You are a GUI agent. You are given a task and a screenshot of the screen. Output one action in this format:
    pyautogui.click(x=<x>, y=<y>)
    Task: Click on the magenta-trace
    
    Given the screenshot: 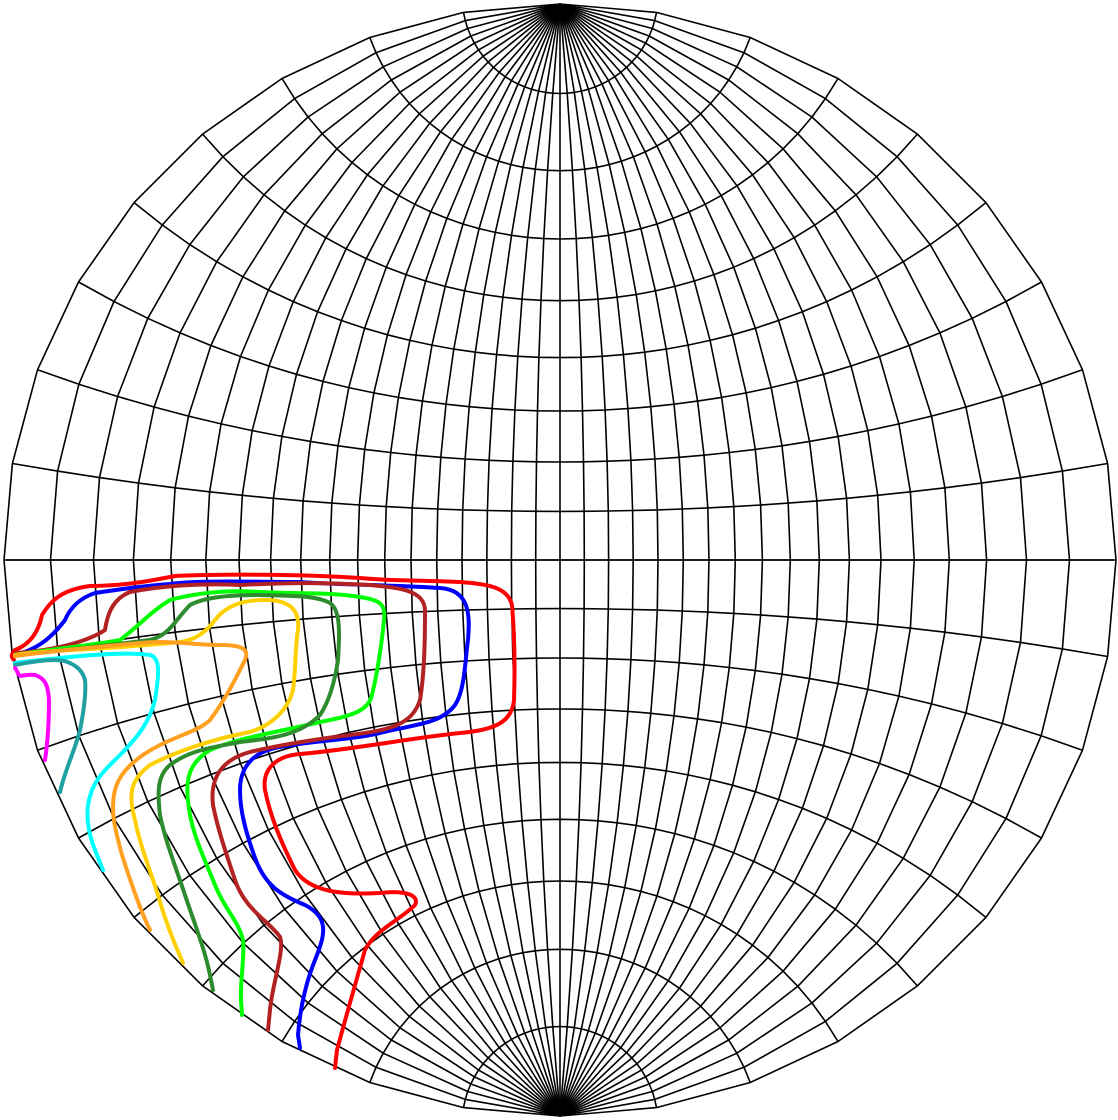 What is the action you would take?
    pyautogui.click(x=32, y=714)
    